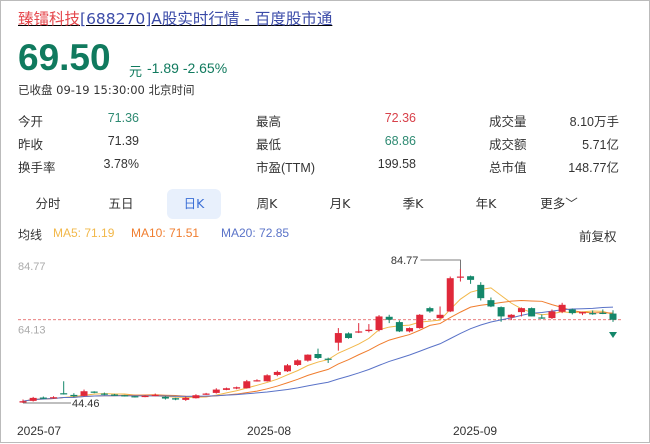 The image size is (650, 444). Describe the element at coordinates (32, 267) in the screenshot. I see `y-label: 84.77` at that location.